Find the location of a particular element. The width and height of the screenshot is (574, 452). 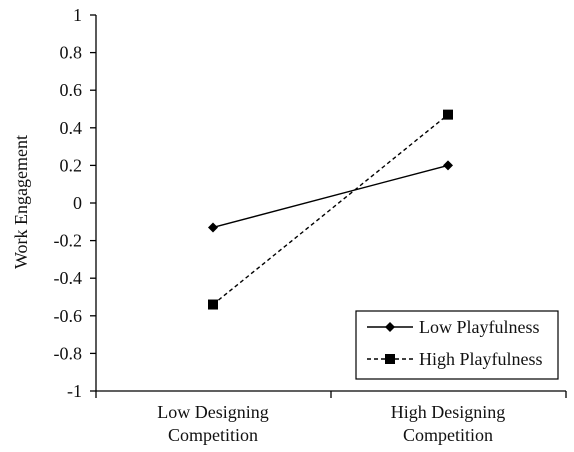

y-tick-label: 1 is located at coordinates (77, 15).